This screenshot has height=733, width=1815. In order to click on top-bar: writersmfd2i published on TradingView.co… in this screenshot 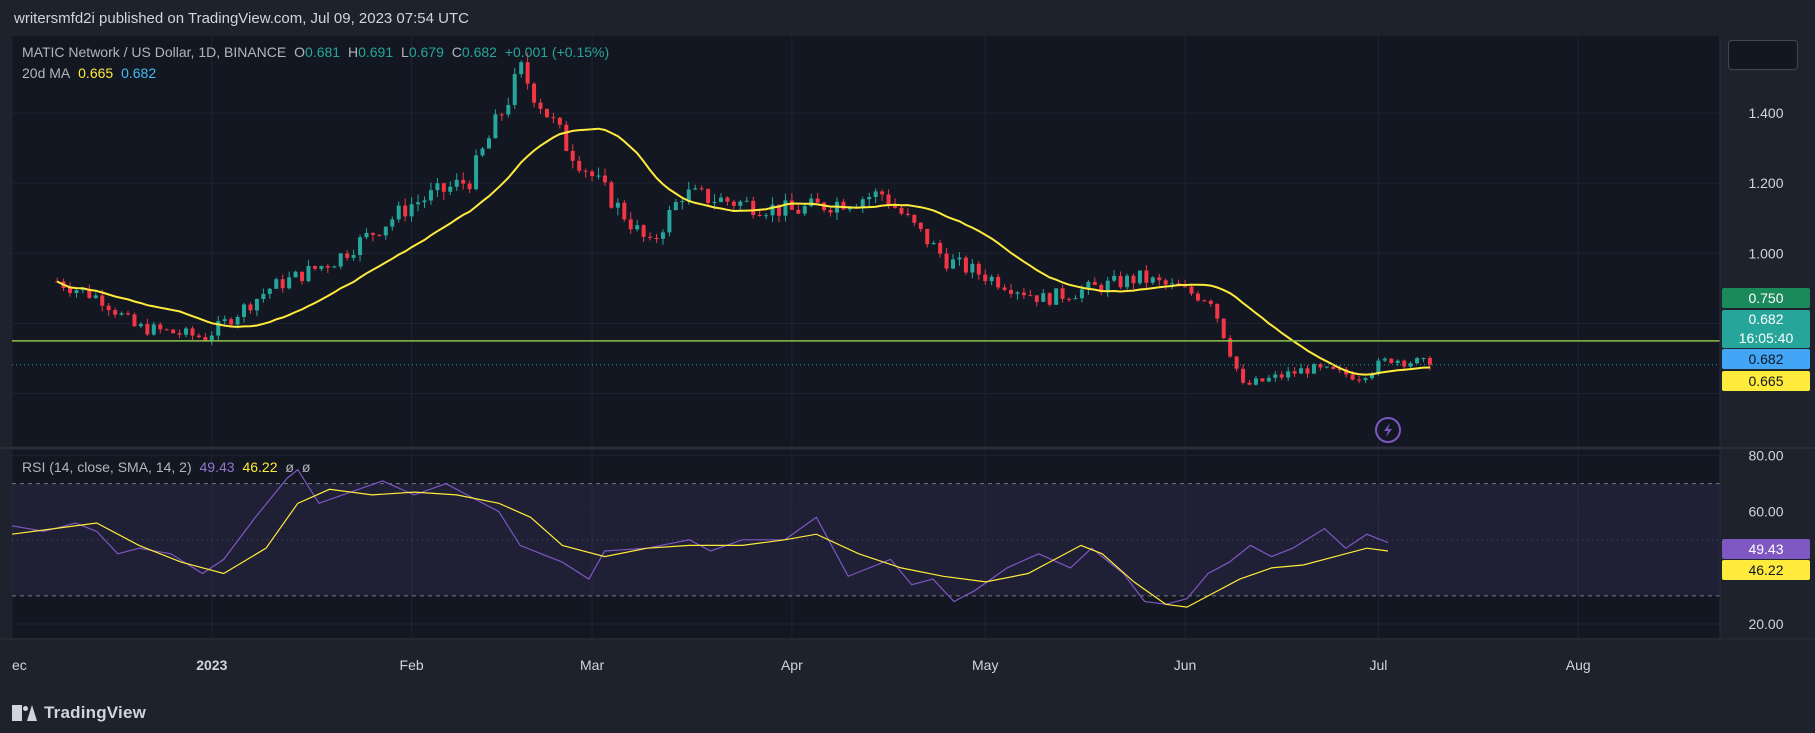, I will do `click(907, 18)`.